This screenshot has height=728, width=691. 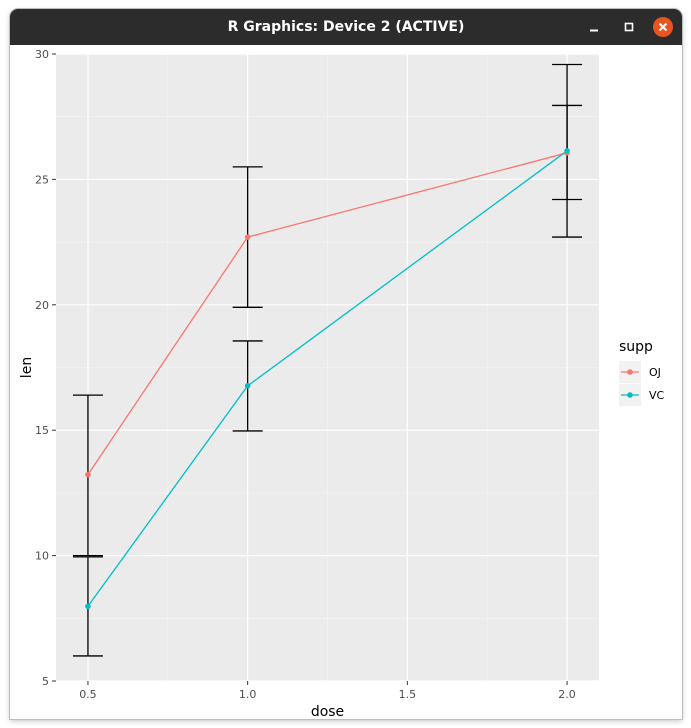 I want to click on y-tick-label: 25, so click(x=42, y=179).